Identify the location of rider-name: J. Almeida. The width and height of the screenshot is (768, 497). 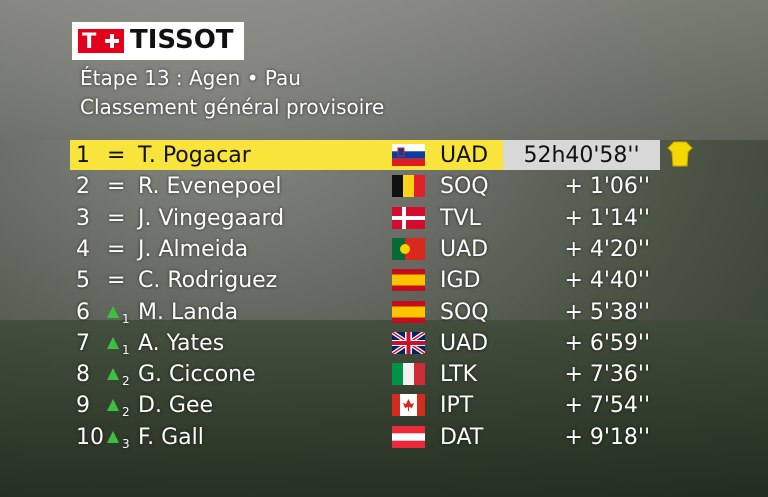
(193, 249).